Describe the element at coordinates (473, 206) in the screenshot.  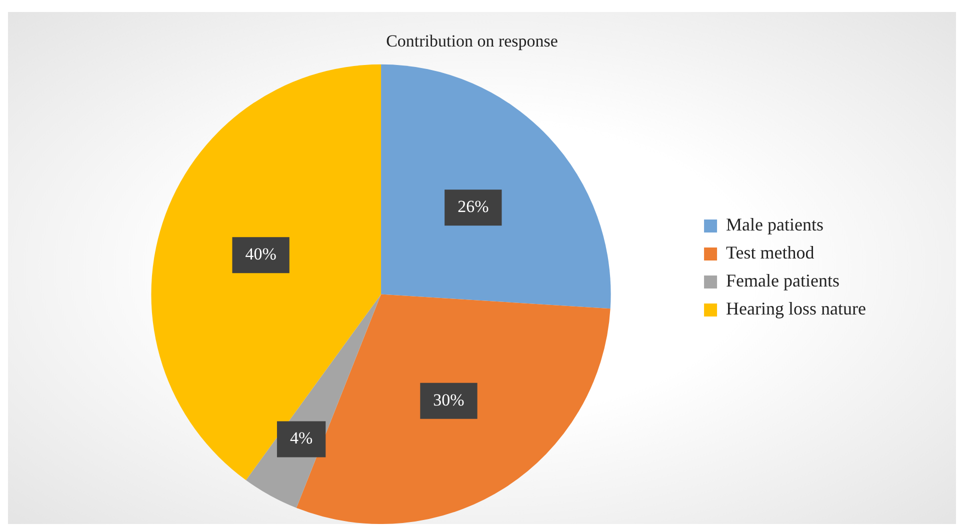
I see `data-label: 26%` at that location.